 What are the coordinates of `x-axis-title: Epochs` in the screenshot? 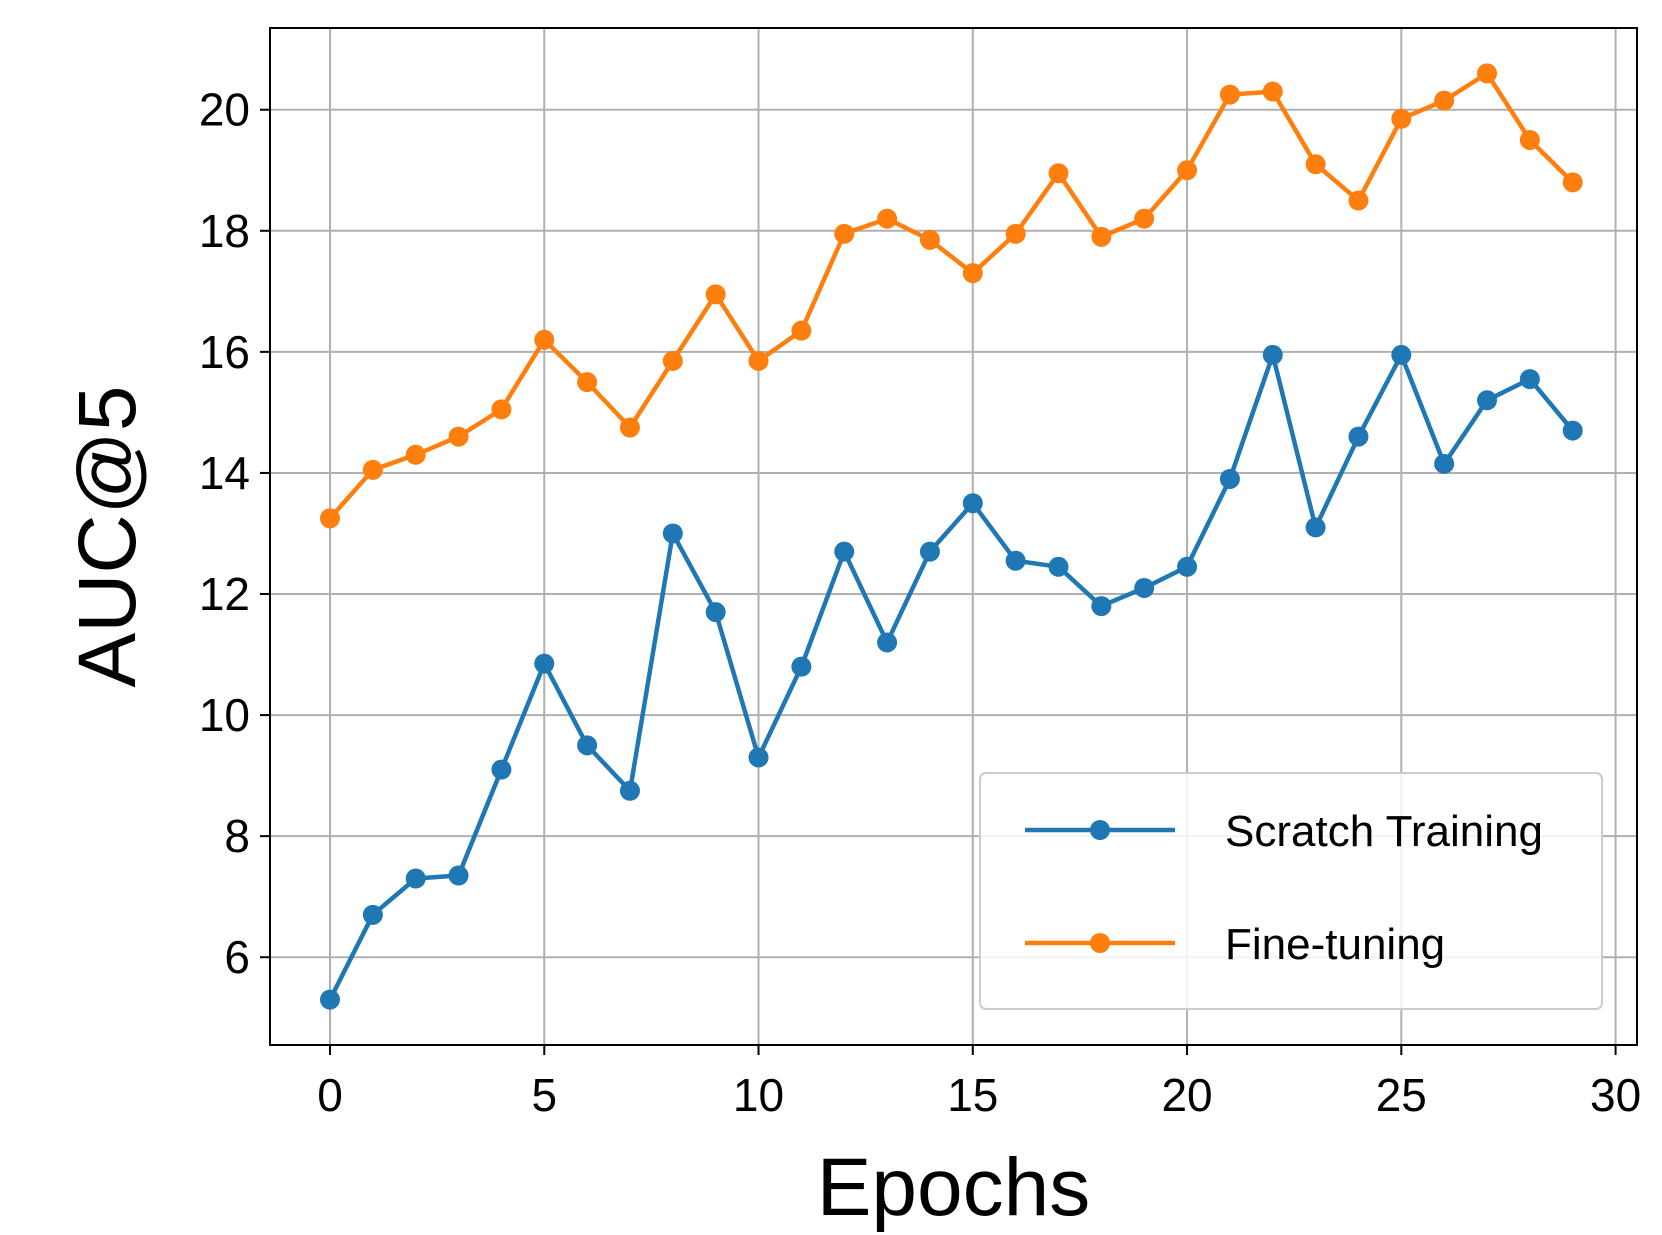 It's located at (954, 1187).